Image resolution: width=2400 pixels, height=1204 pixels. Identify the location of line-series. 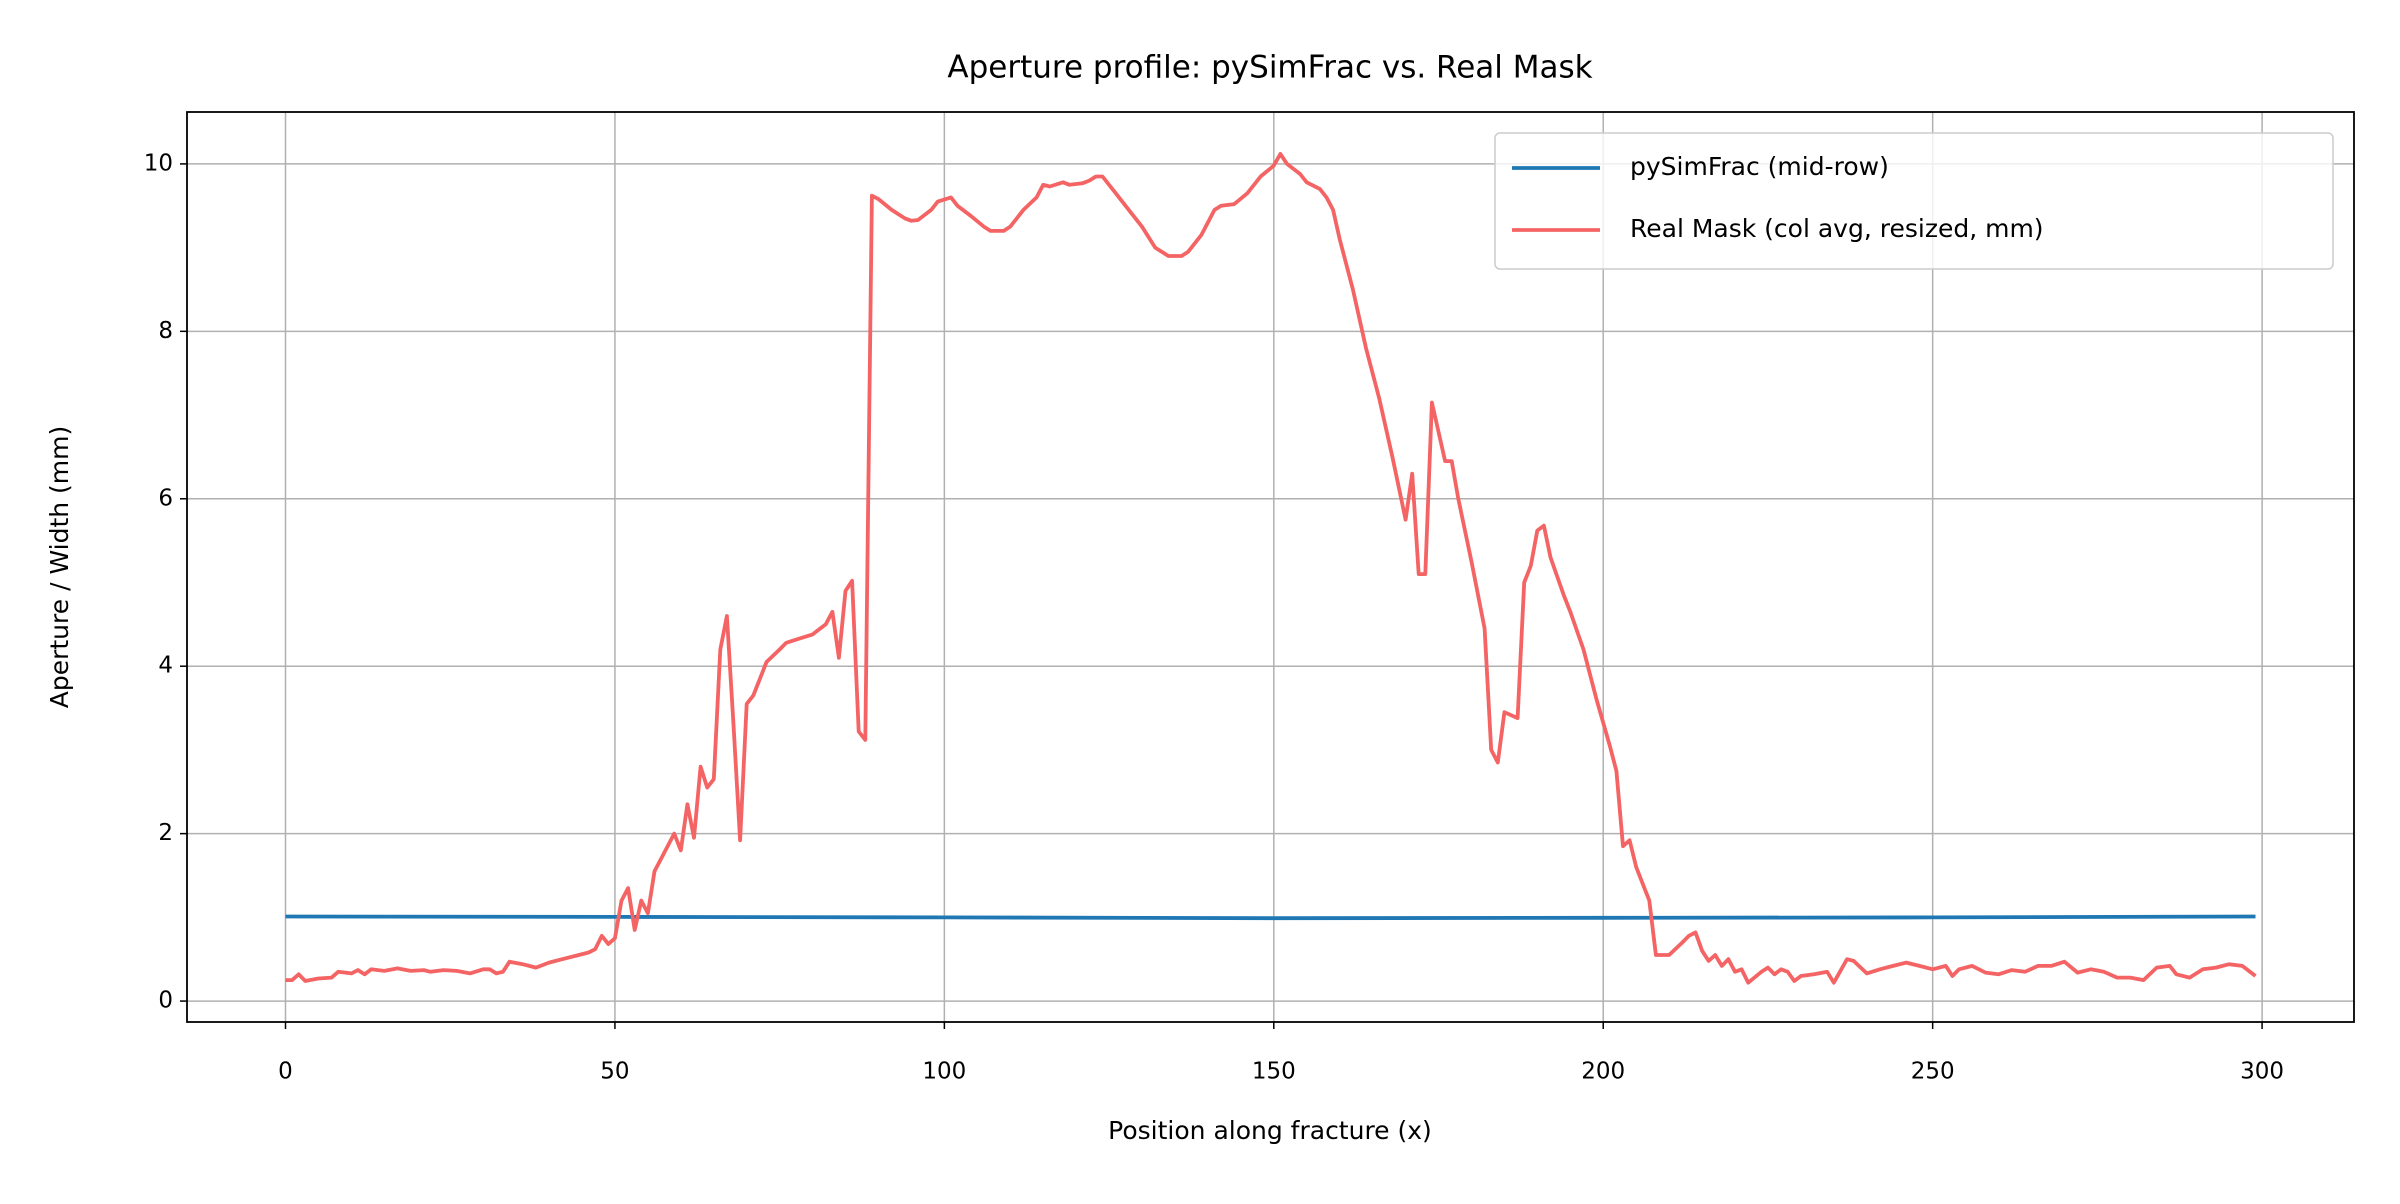
(1270, 917).